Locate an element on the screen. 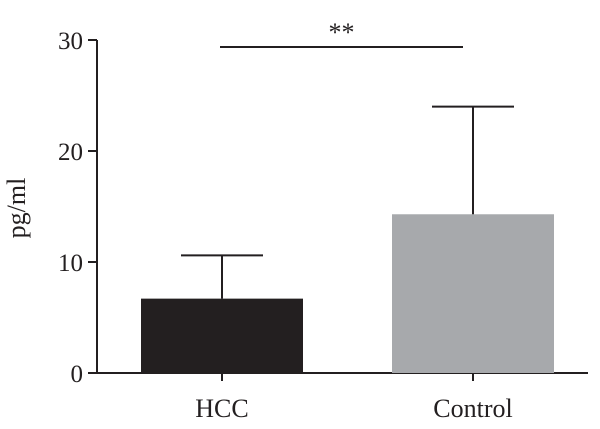 The image size is (600, 429). x-tick-label: Control is located at coordinates (472, 408).